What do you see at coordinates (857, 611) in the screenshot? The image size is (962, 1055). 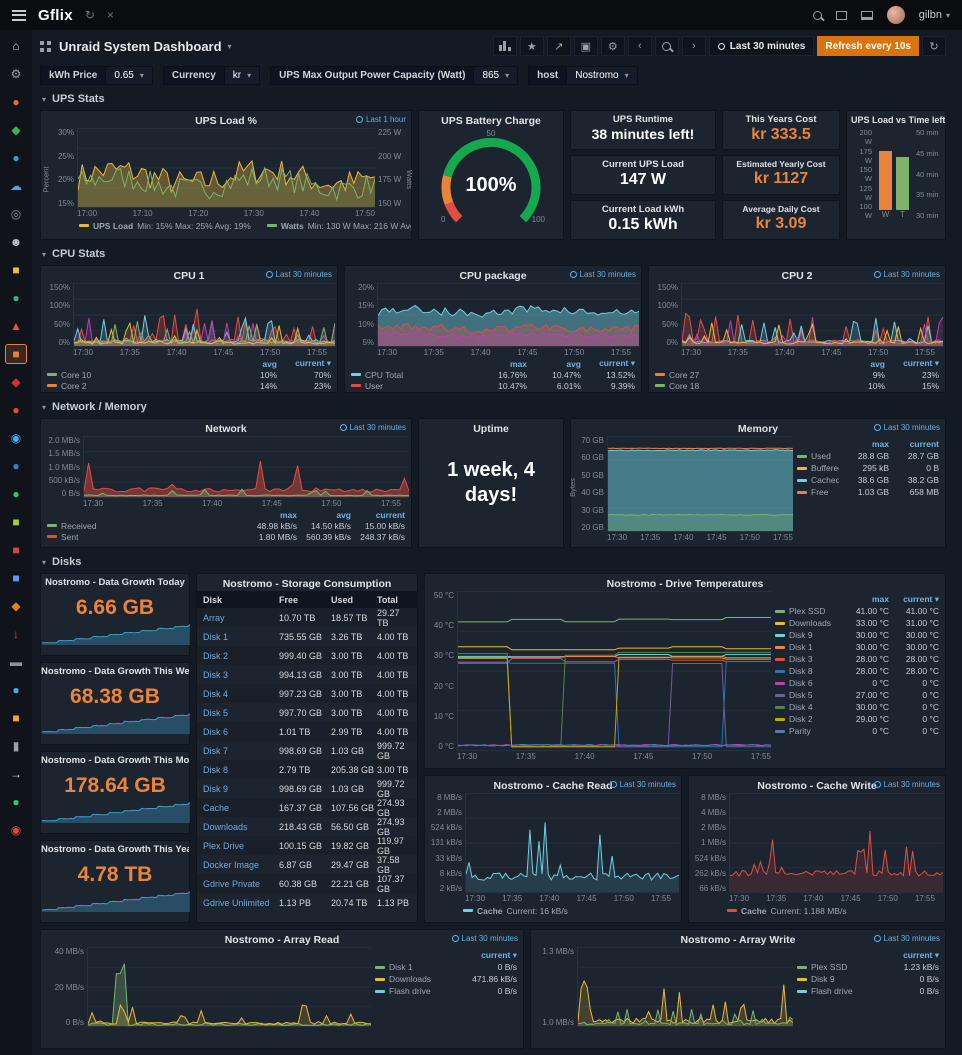 I see `legend-item: Plex SSD 41.00 °C 41.00 °C` at bounding box center [857, 611].